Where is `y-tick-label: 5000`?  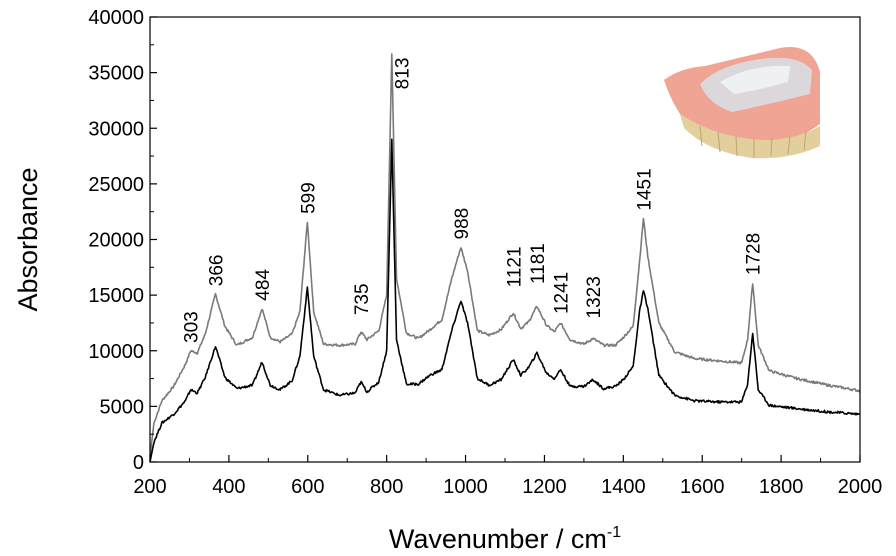
y-tick-label: 5000 is located at coordinates (122, 407).